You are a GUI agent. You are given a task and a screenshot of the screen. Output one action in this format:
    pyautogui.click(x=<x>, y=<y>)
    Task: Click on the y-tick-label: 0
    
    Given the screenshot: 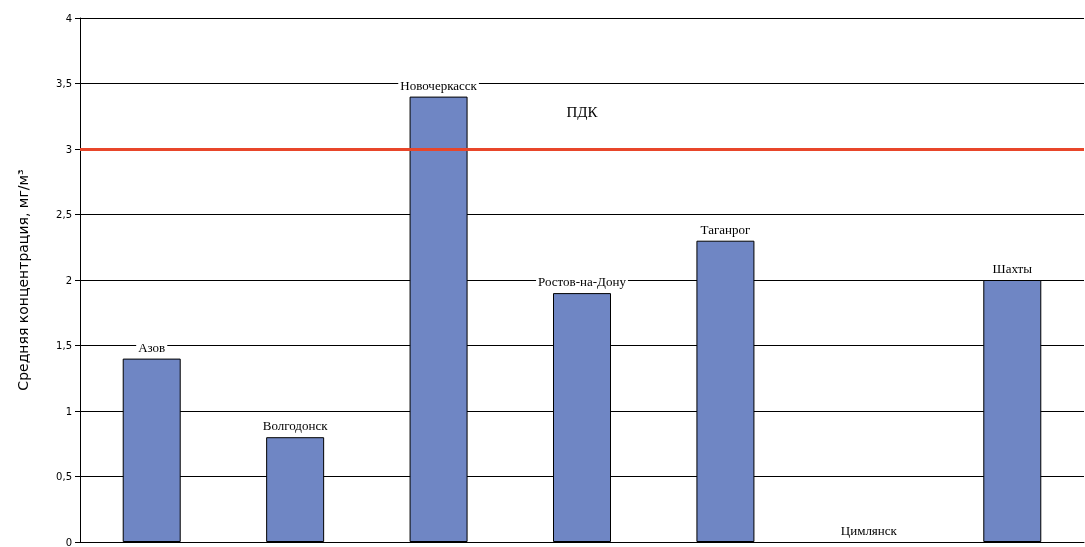 What is the action you would take?
    pyautogui.click(x=68, y=541)
    